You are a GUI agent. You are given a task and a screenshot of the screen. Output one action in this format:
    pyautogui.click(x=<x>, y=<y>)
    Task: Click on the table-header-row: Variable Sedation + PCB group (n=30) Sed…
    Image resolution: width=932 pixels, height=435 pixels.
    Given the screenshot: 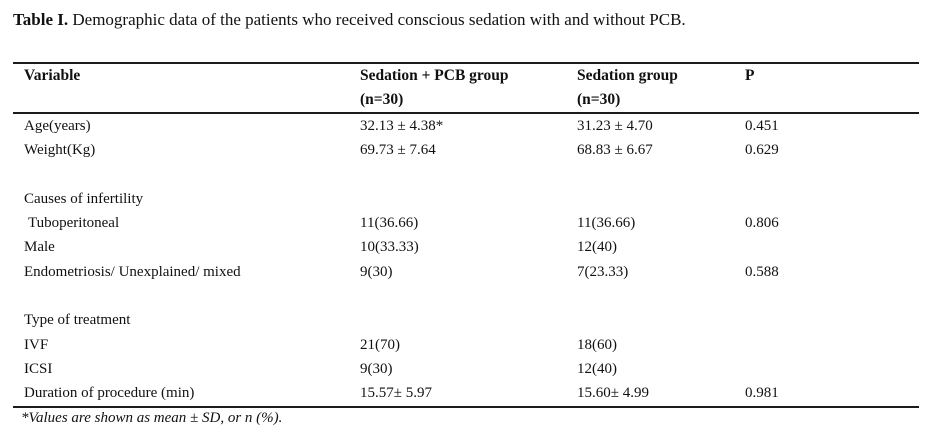 What is the action you would take?
    pyautogui.click(x=466, y=89)
    